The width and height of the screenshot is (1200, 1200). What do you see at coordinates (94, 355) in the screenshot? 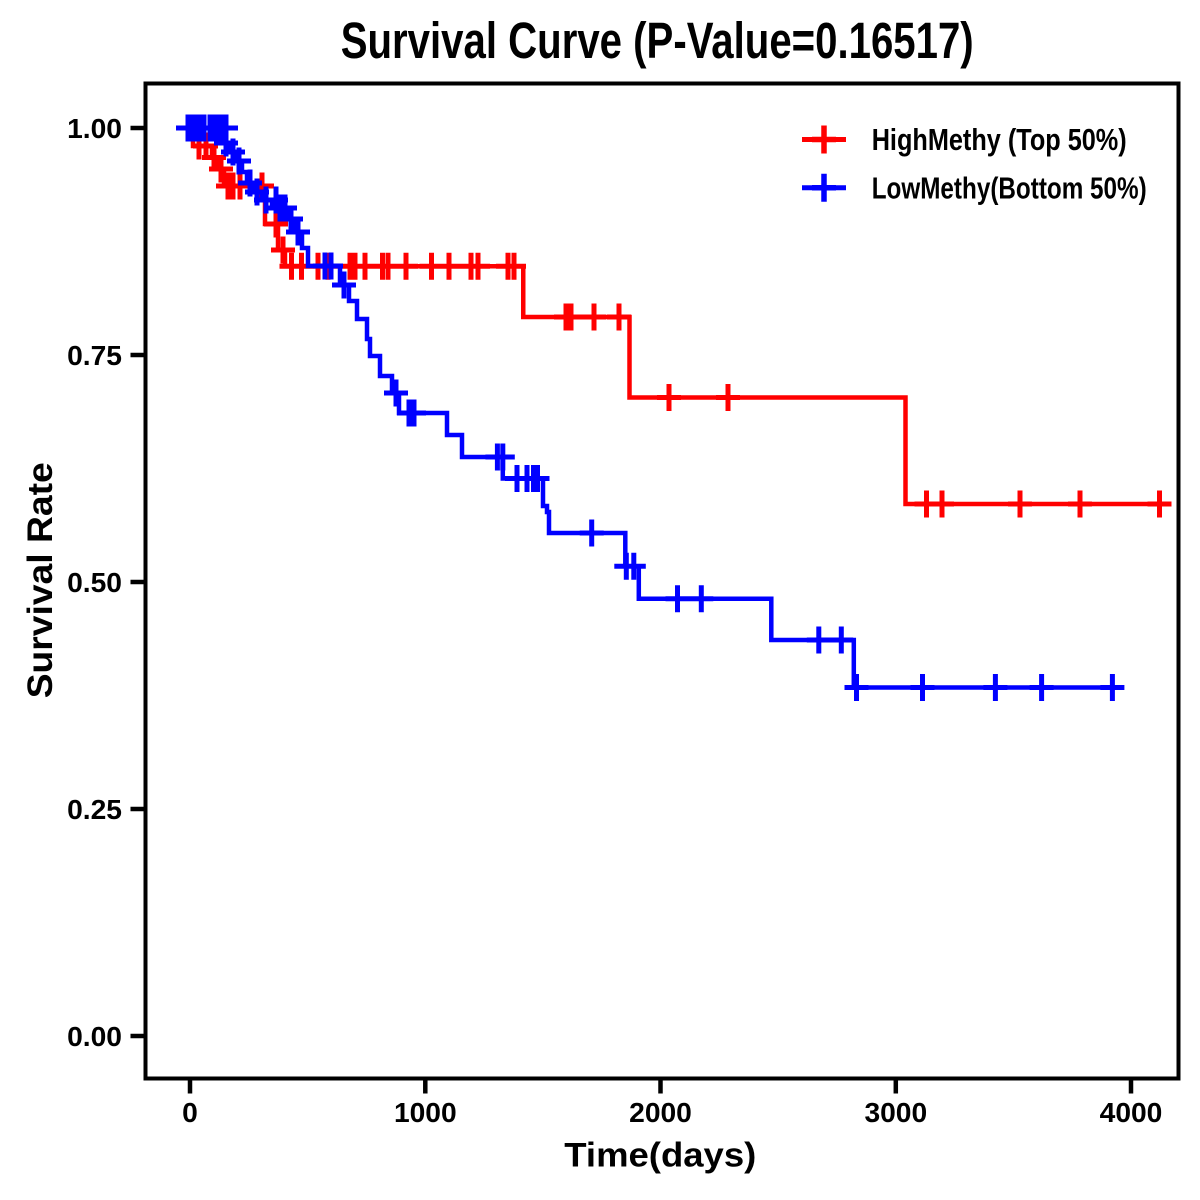
I see `svg-text: 0.75` at bounding box center [94, 355].